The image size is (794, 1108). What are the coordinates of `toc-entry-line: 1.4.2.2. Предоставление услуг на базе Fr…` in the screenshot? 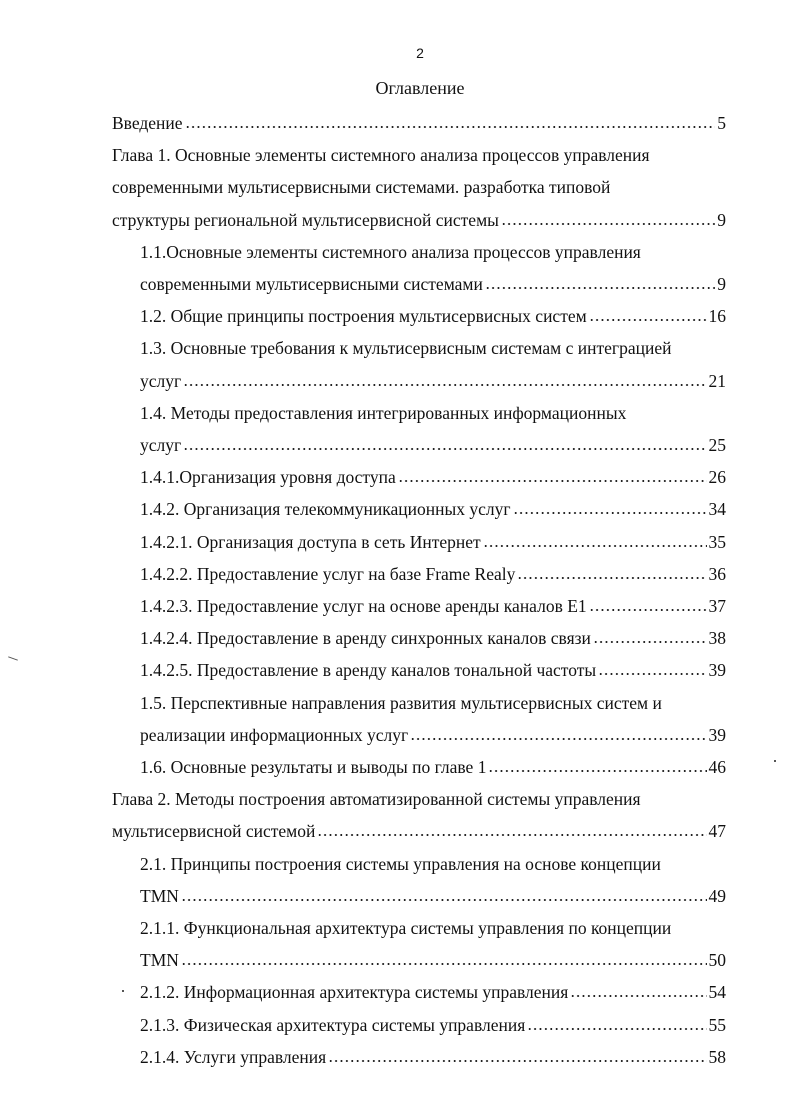 It's located at (433, 574).